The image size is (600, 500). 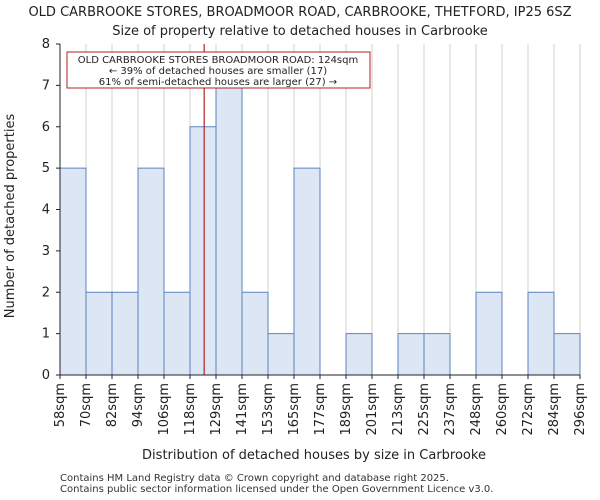 I want to click on x-tick-label: 82sqm, so click(x=112, y=405).